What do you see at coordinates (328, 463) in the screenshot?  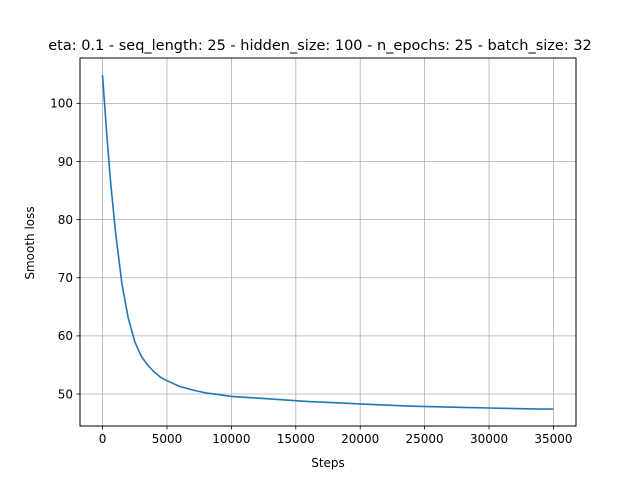 I see `x-axis-label: Steps` at bounding box center [328, 463].